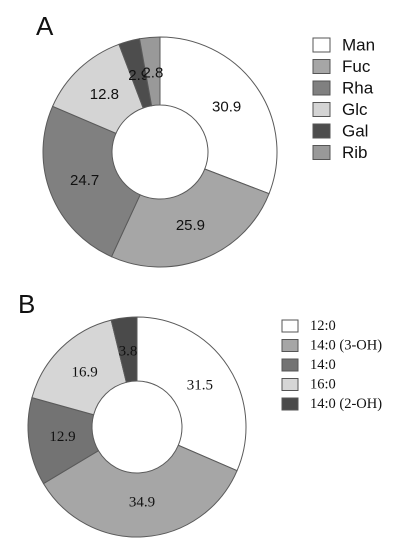 This screenshot has width=408, height=550. Describe the element at coordinates (356, 66) in the screenshot. I see `legend-label-fuc: Fuc` at that location.